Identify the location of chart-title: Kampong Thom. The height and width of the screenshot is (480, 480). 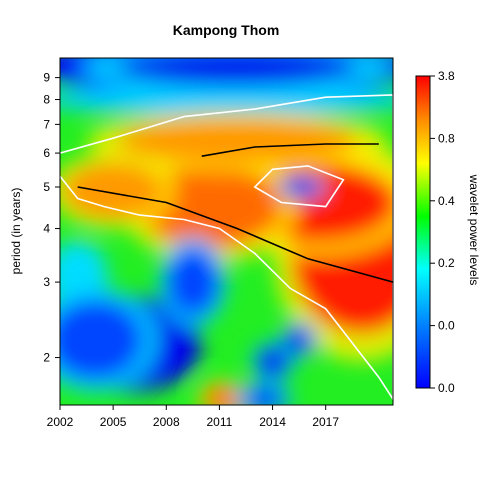
(226, 30).